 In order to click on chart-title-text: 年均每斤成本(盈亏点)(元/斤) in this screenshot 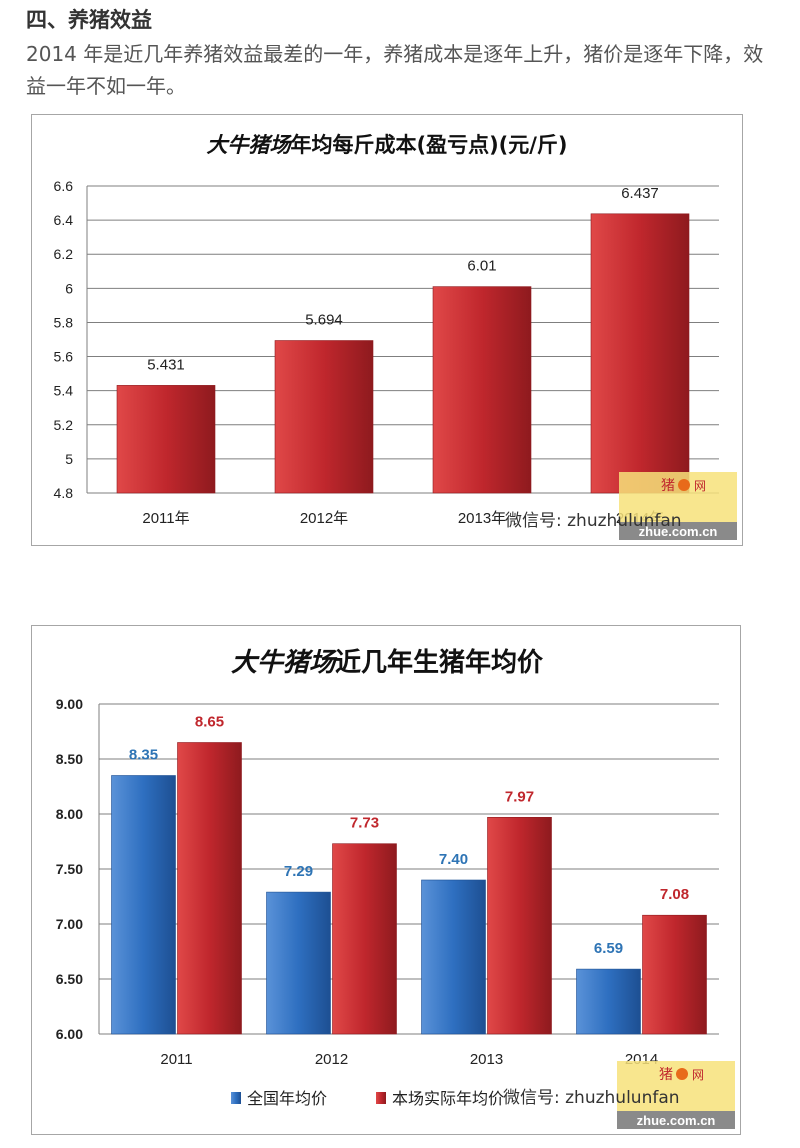, I will do `click(428, 145)`.